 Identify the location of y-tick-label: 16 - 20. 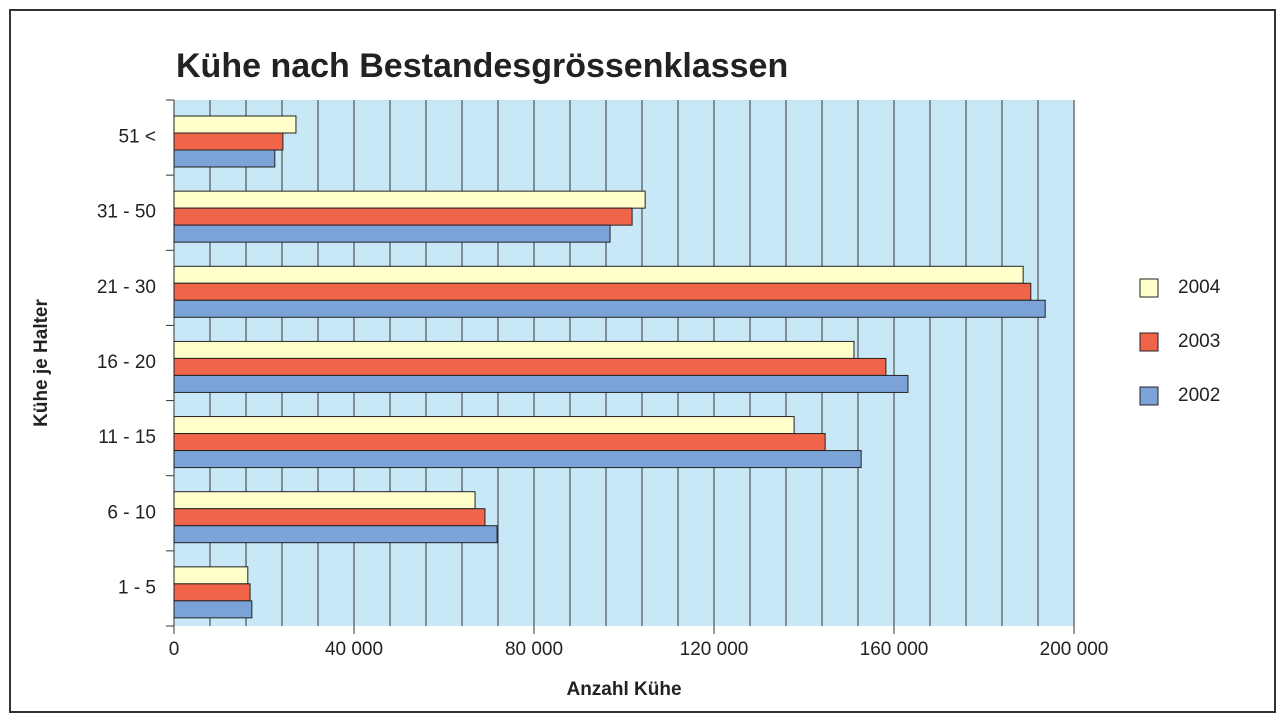
(126, 362).